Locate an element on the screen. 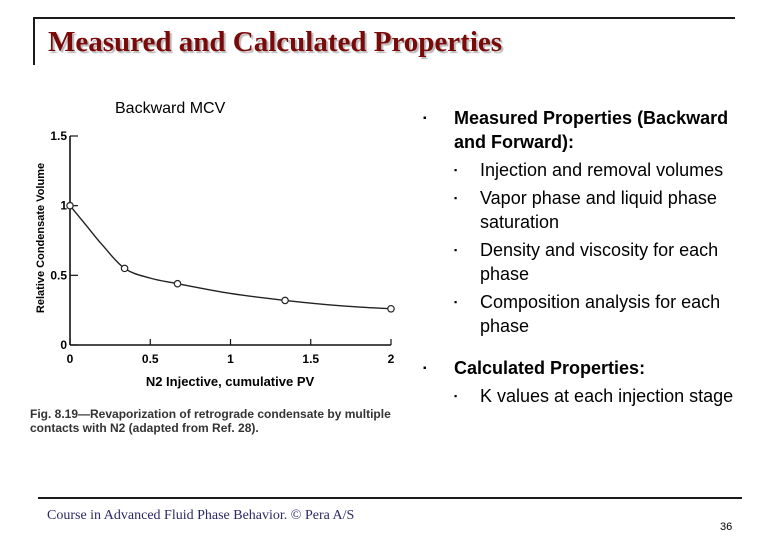  sub-bullet: ▪ Density and viscosity for each phase is located at coordinates (597, 262).